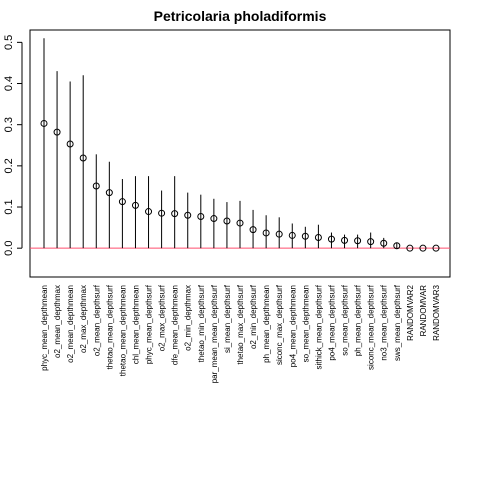  I want to click on x-tick-label: sws_mean_depthsurf, so click(397, 322).